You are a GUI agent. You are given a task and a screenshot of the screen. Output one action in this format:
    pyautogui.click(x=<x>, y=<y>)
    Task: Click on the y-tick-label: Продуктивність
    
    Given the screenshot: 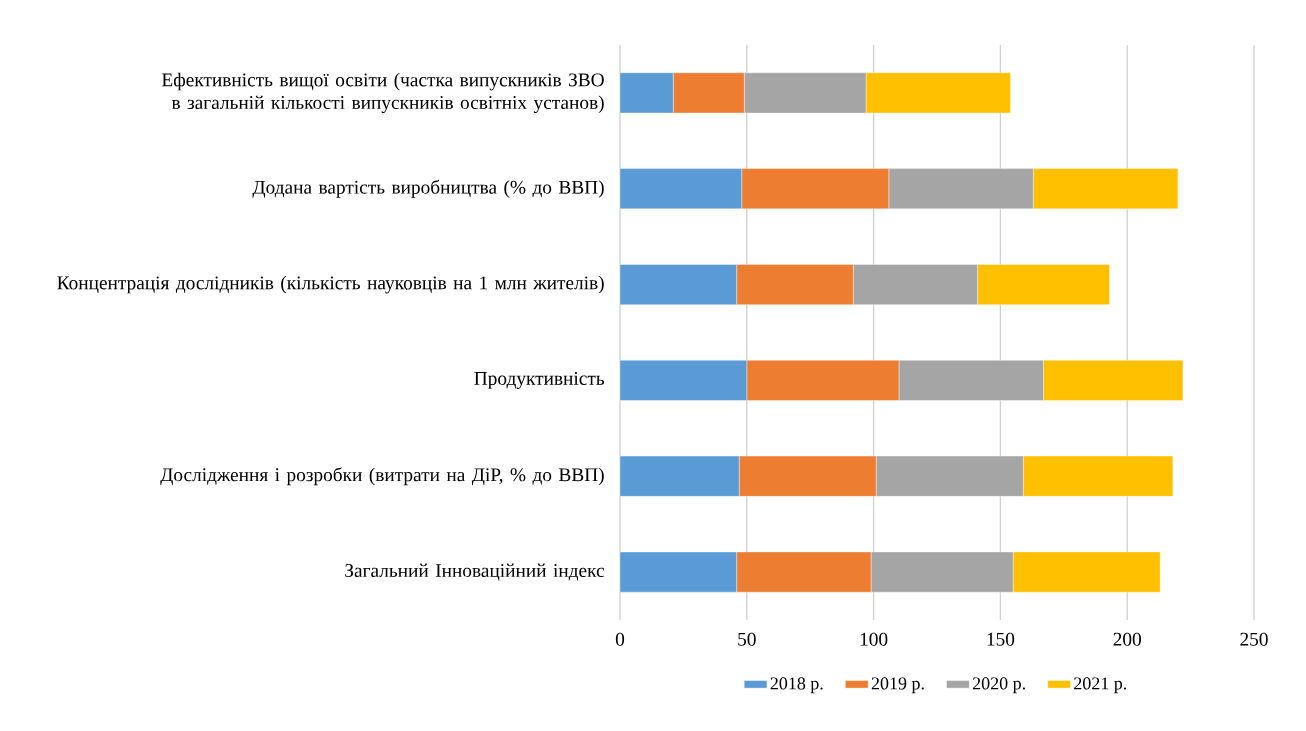 What is the action you would take?
    pyautogui.click(x=539, y=380)
    